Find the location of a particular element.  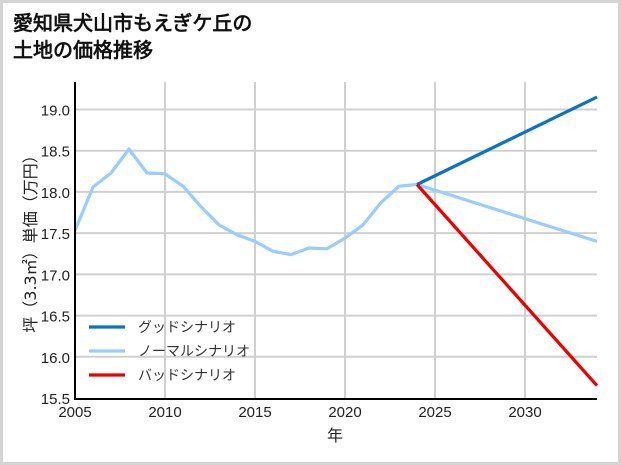

y-tick-label: 17.5 is located at coordinates (55, 234).